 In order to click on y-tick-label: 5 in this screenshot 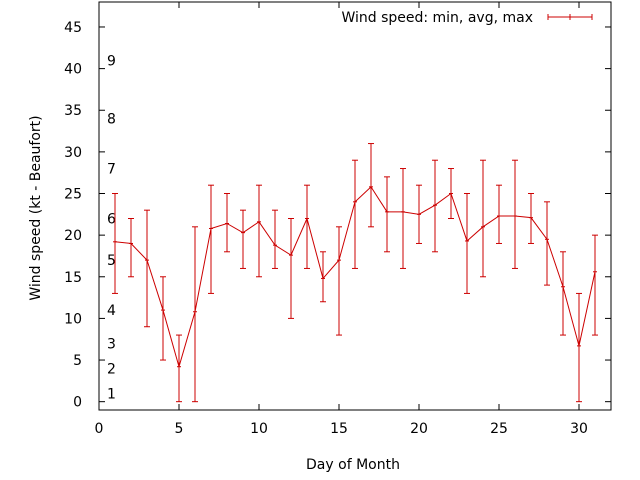, I will do `click(77, 361)`.